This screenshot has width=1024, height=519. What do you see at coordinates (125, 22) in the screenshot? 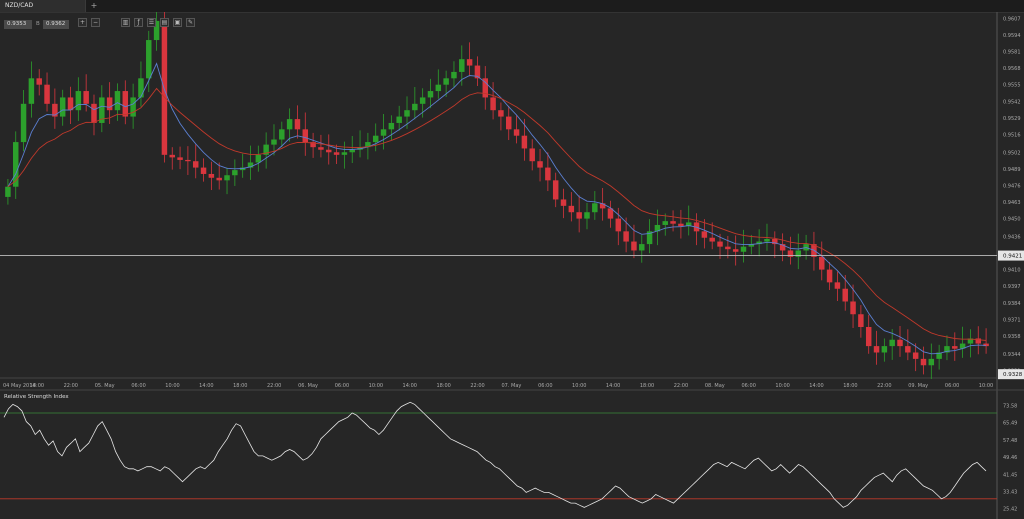
I see `chart-type-icon: ▥` at bounding box center [125, 22].